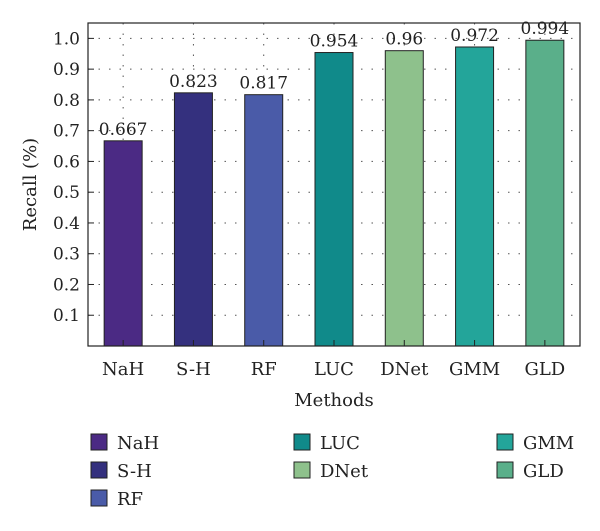  What do you see at coordinates (66, 132) in the screenshot?
I see `y-tick-label: 0.7` at bounding box center [66, 132].